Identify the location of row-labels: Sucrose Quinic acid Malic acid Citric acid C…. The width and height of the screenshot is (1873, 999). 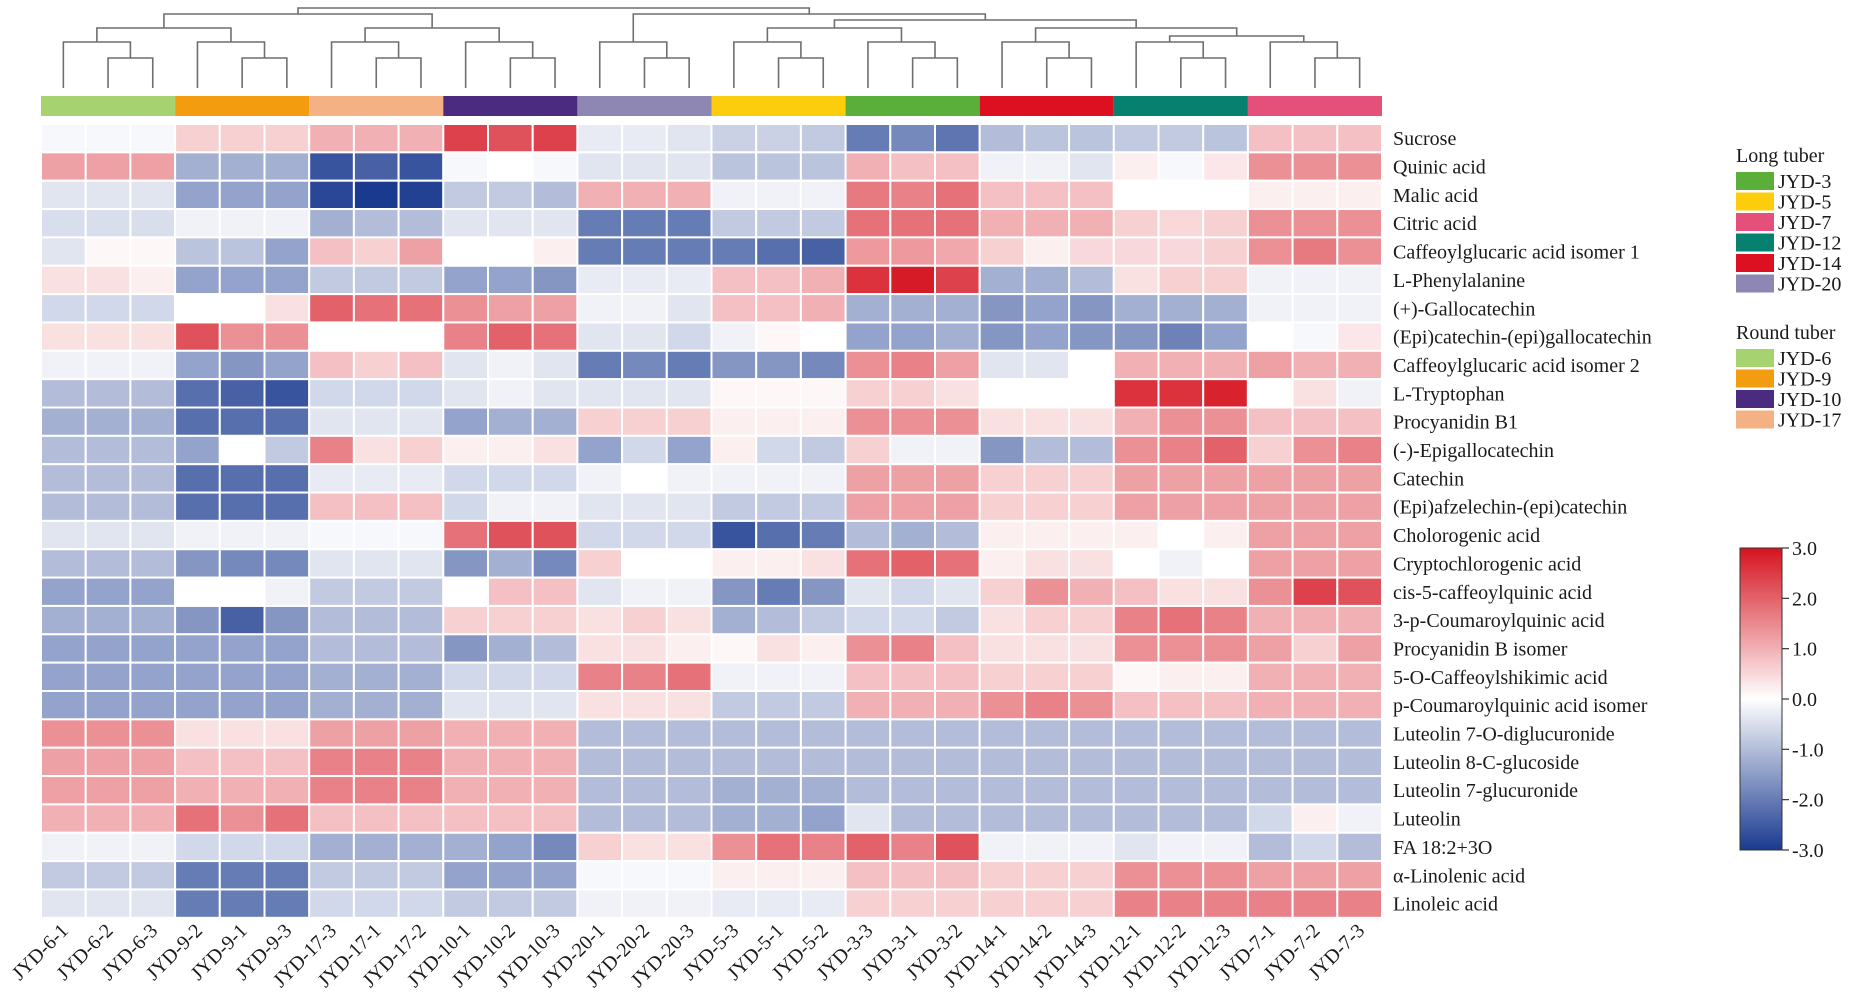
(1522, 521).